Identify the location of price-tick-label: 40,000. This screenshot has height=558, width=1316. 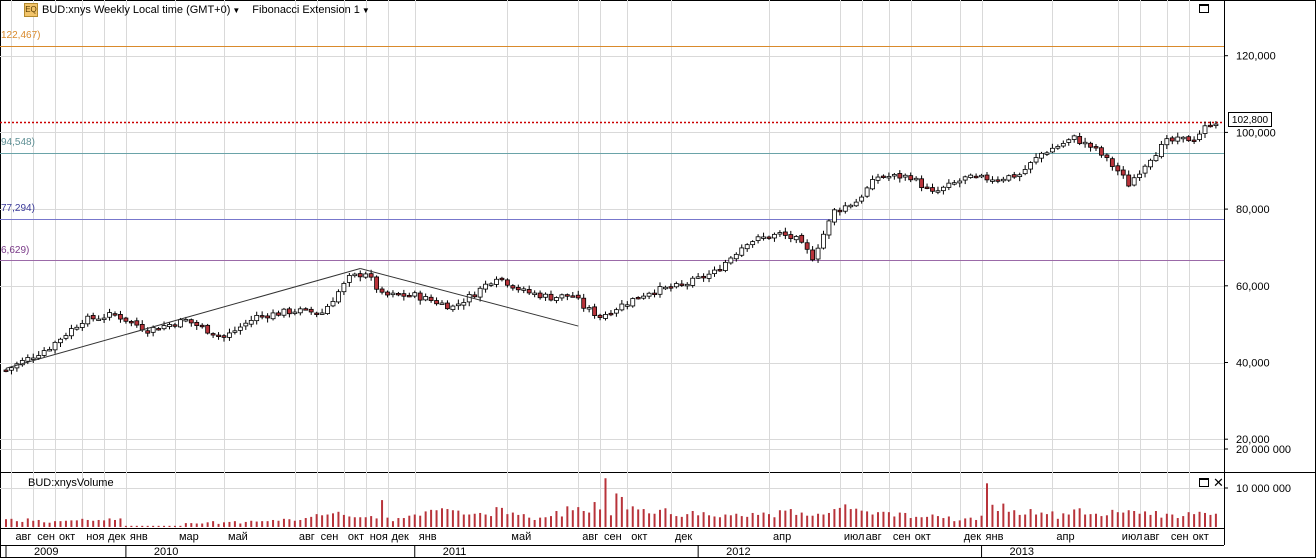
(1253, 364).